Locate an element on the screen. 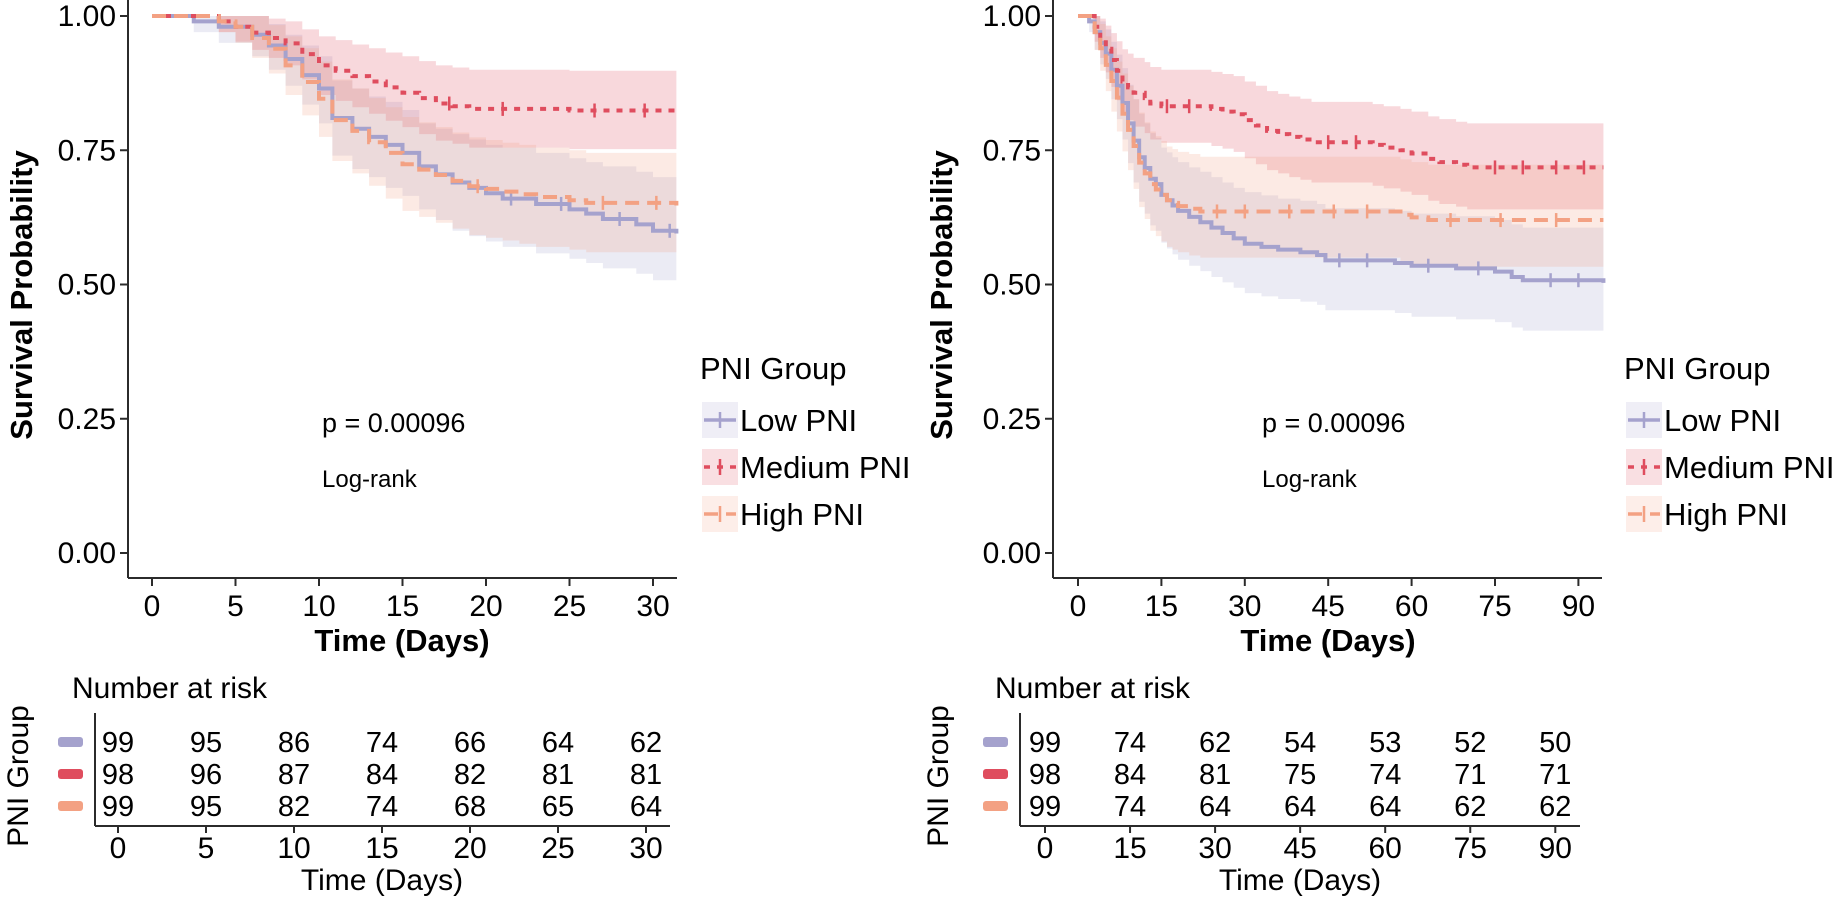  risk-count-high: 74 is located at coordinates (382, 807).